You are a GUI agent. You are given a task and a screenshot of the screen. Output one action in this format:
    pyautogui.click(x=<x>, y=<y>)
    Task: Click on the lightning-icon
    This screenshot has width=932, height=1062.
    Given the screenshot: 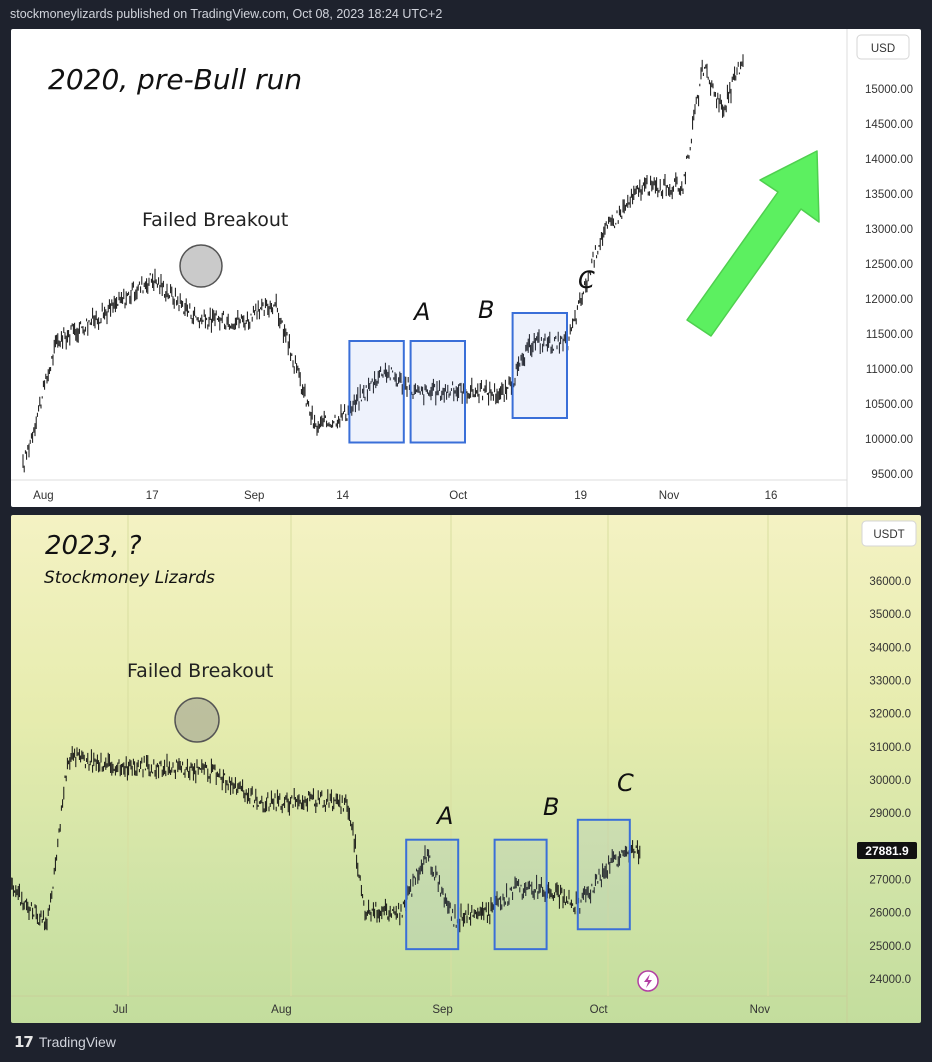 What is the action you would take?
    pyautogui.click(x=648, y=981)
    